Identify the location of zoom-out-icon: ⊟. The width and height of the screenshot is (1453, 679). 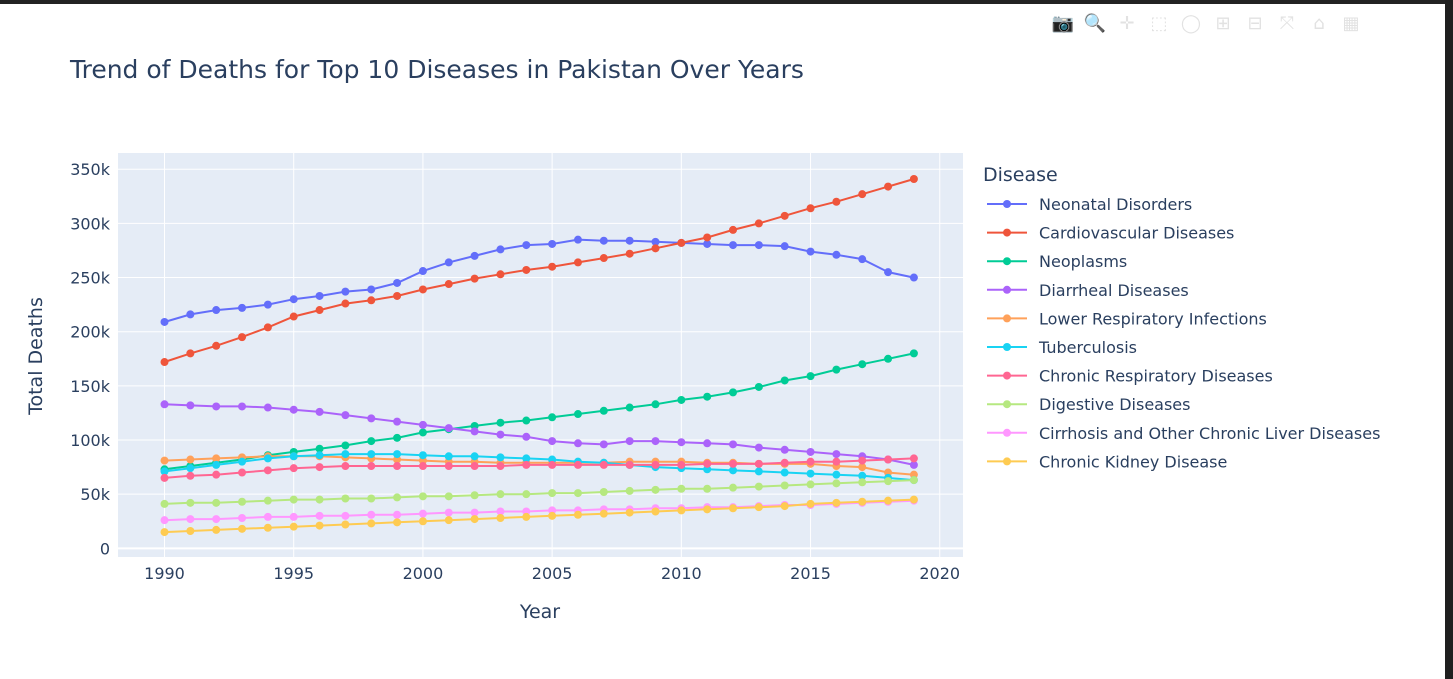
(1255, 23).